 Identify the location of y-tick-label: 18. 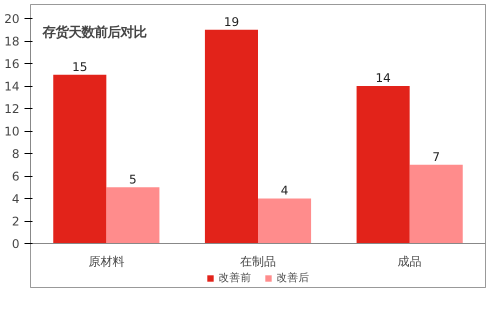
(12, 41).